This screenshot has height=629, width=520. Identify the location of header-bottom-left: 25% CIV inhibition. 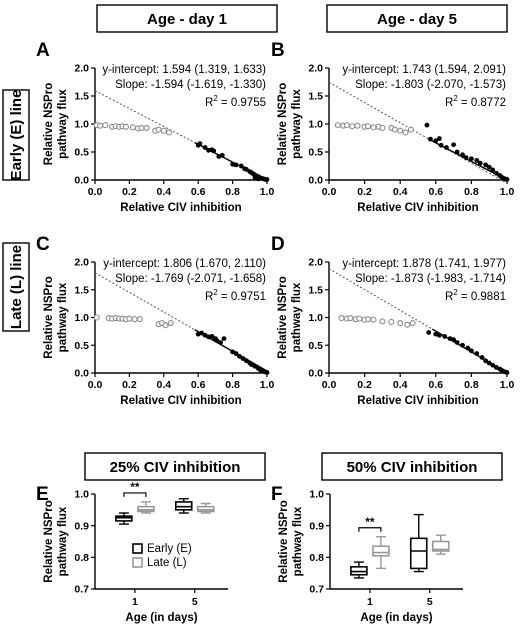
(175, 466).